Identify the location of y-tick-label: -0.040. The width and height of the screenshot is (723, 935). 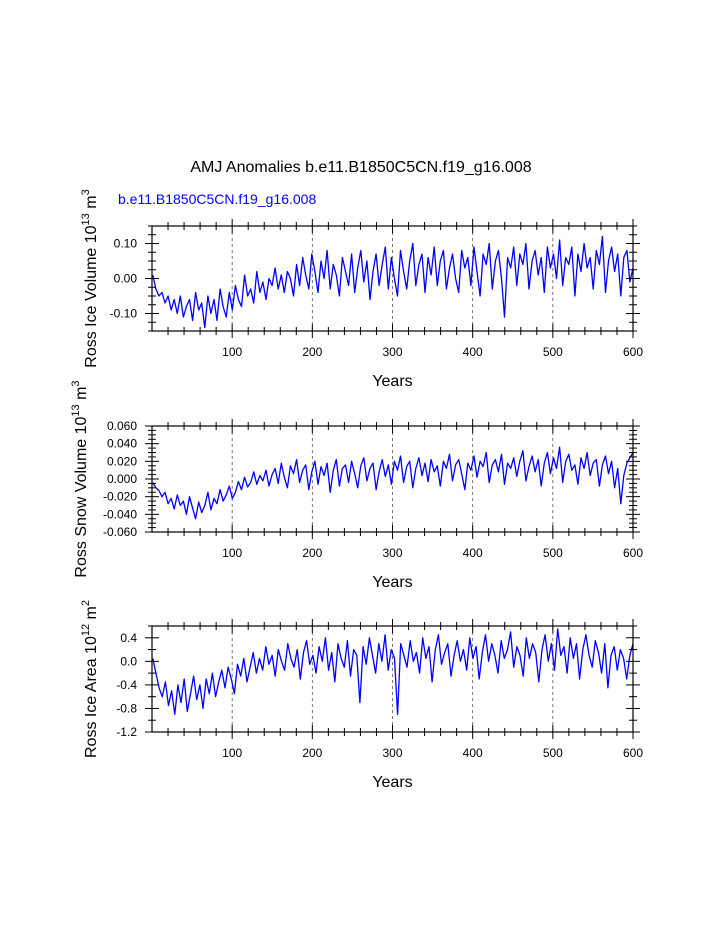
(120, 514).